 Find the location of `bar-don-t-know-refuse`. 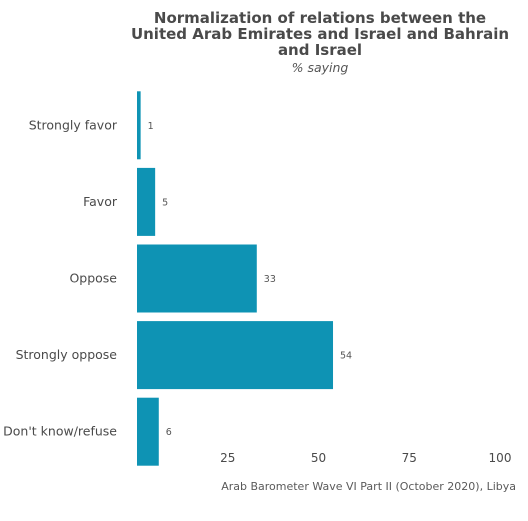

bar-don-t-know-refuse is located at coordinates (148, 431).